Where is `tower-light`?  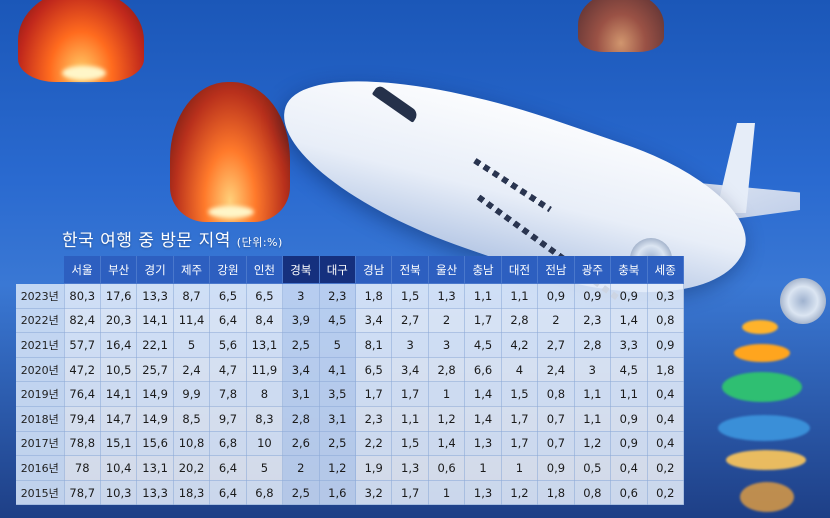
tower-light is located at coordinates (760, 327).